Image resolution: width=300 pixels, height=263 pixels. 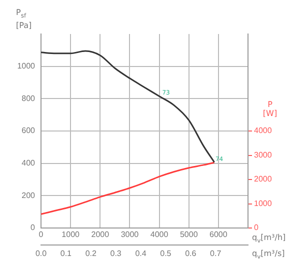 What do you see at coordinates (128, 188) in the screenshot?
I see `line-series` at bounding box center [128, 188].